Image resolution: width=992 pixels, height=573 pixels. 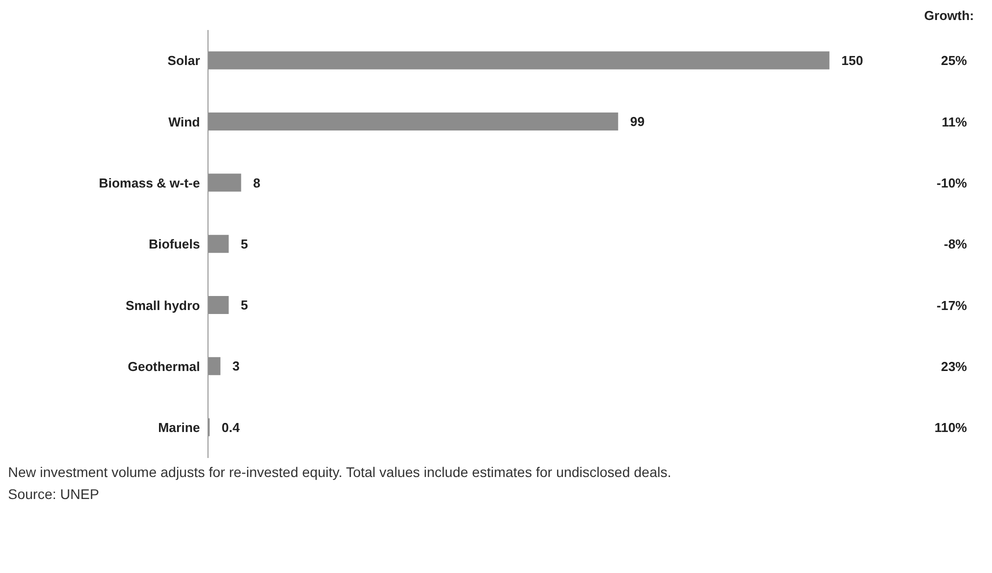 I want to click on y-tick-label: Geothermal, so click(x=164, y=366).